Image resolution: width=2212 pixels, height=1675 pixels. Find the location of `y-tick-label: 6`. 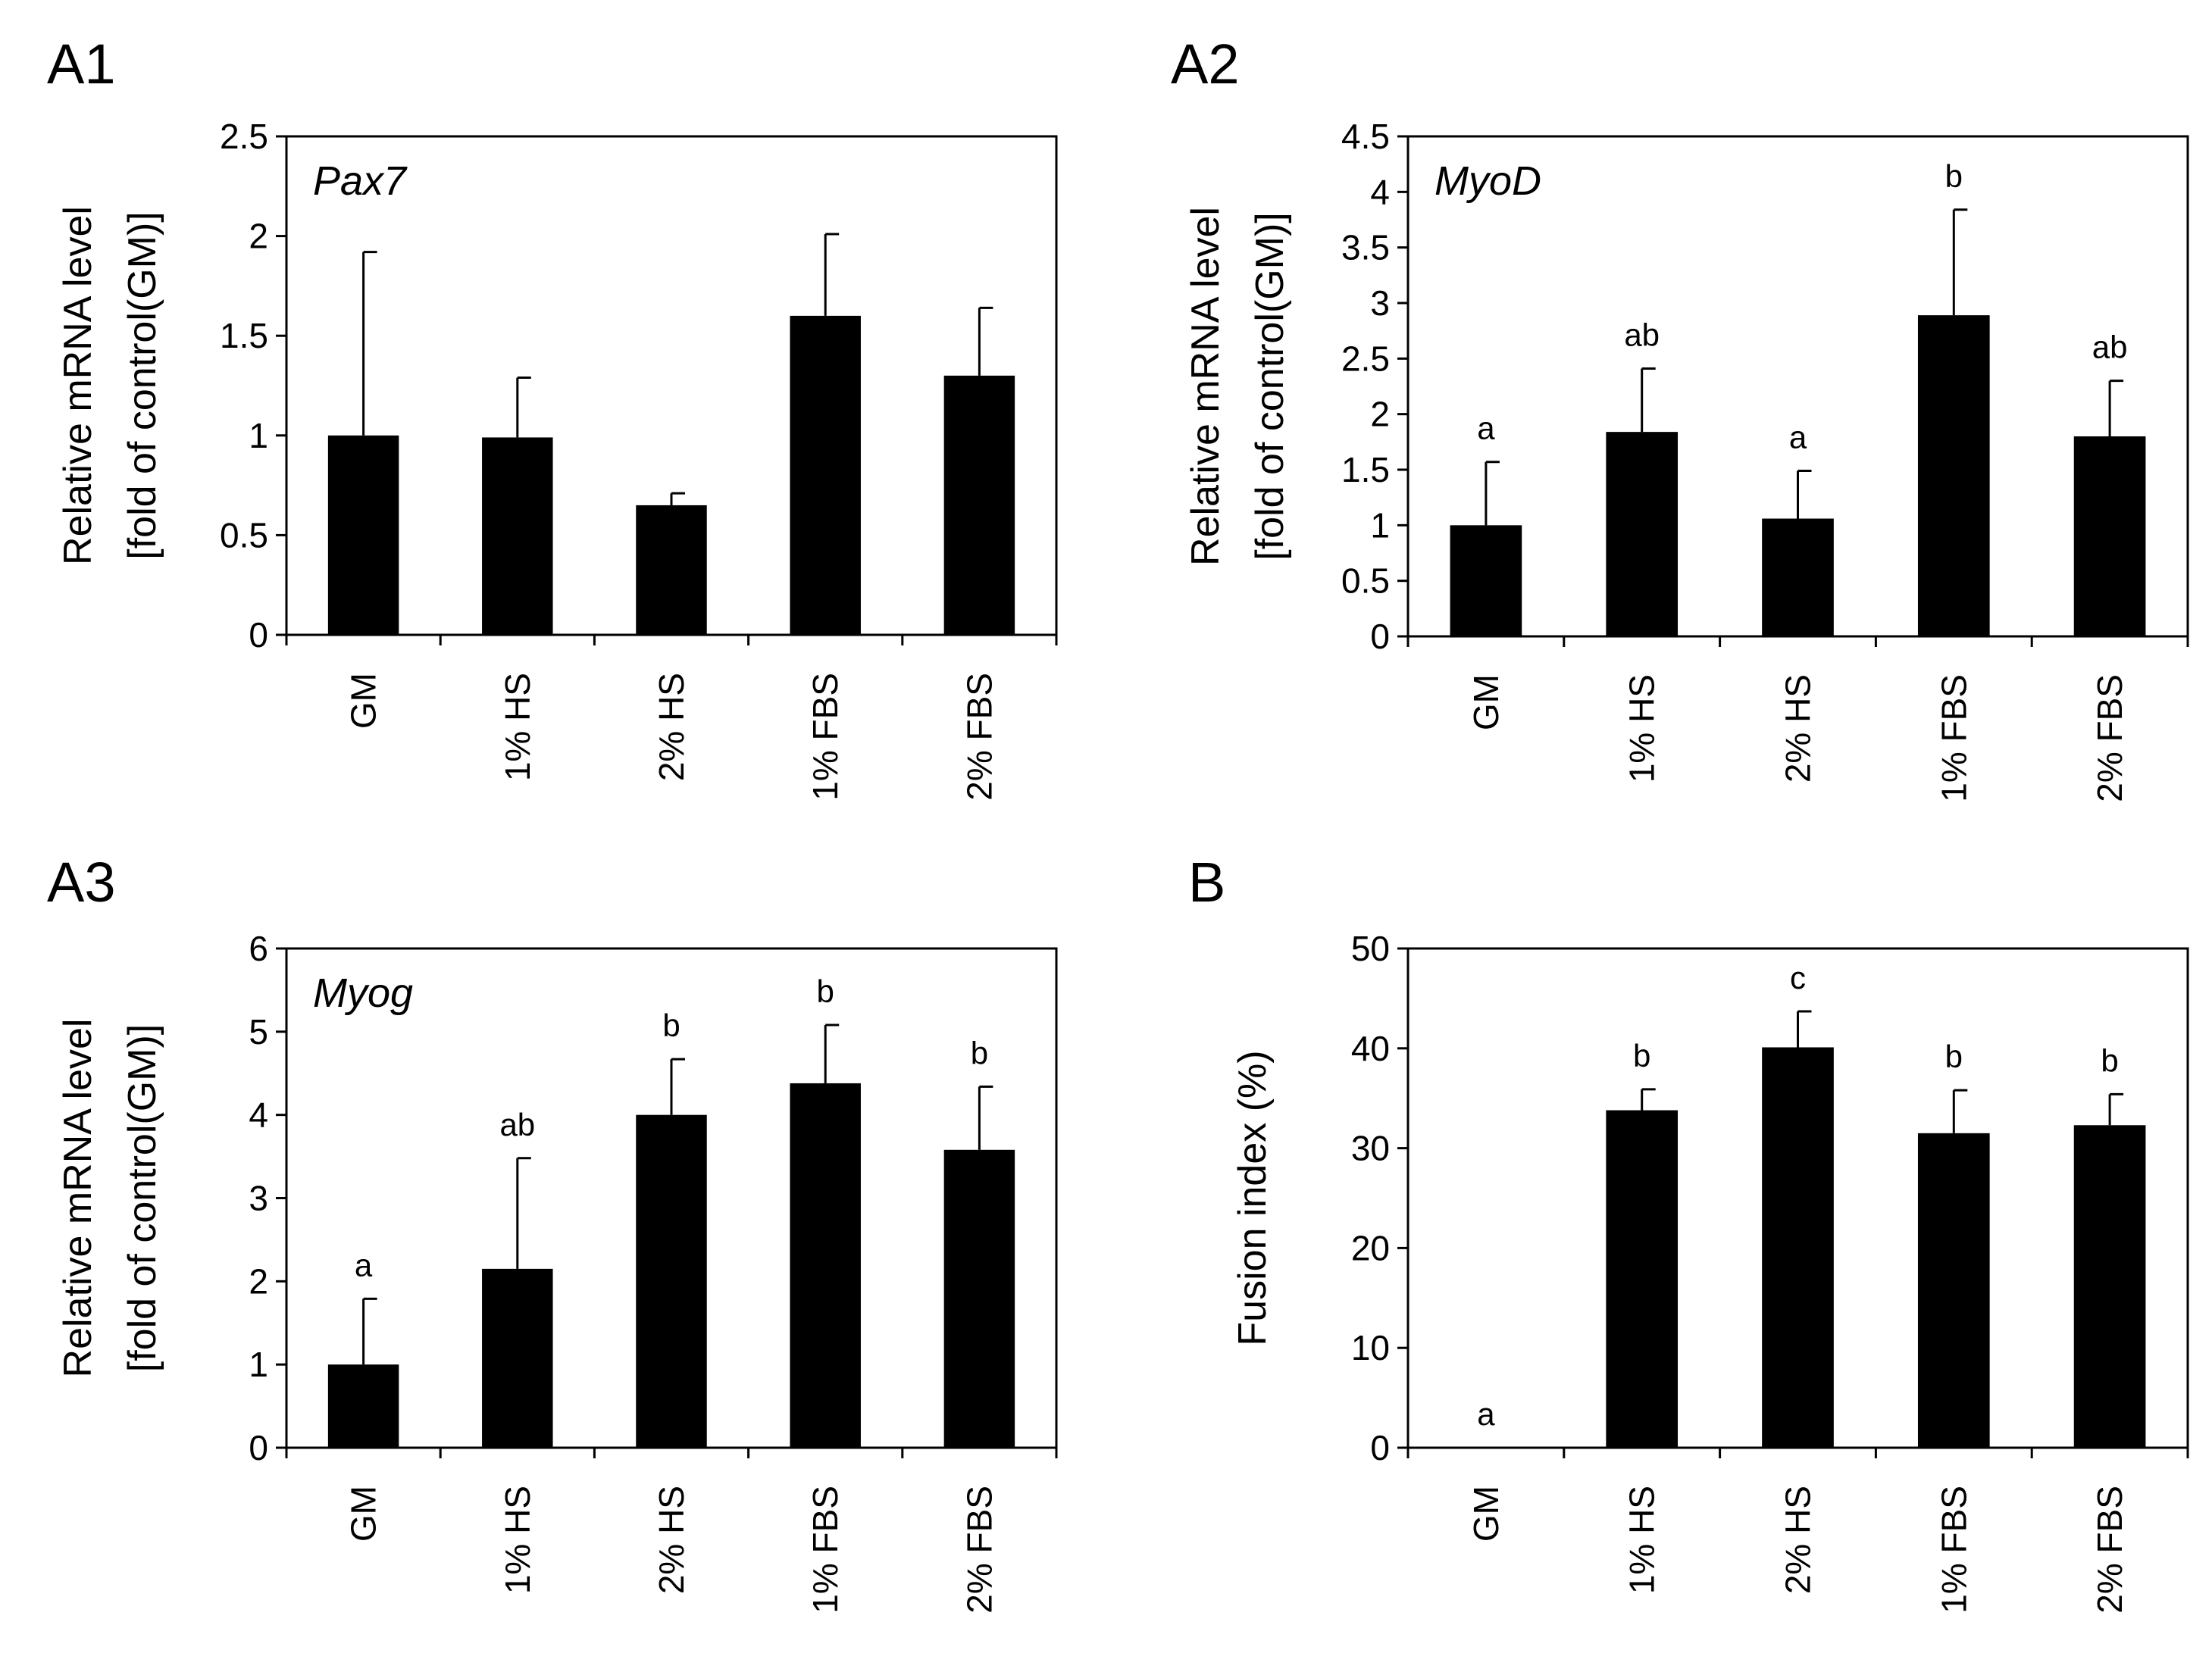

y-tick-label: 6 is located at coordinates (258, 948).